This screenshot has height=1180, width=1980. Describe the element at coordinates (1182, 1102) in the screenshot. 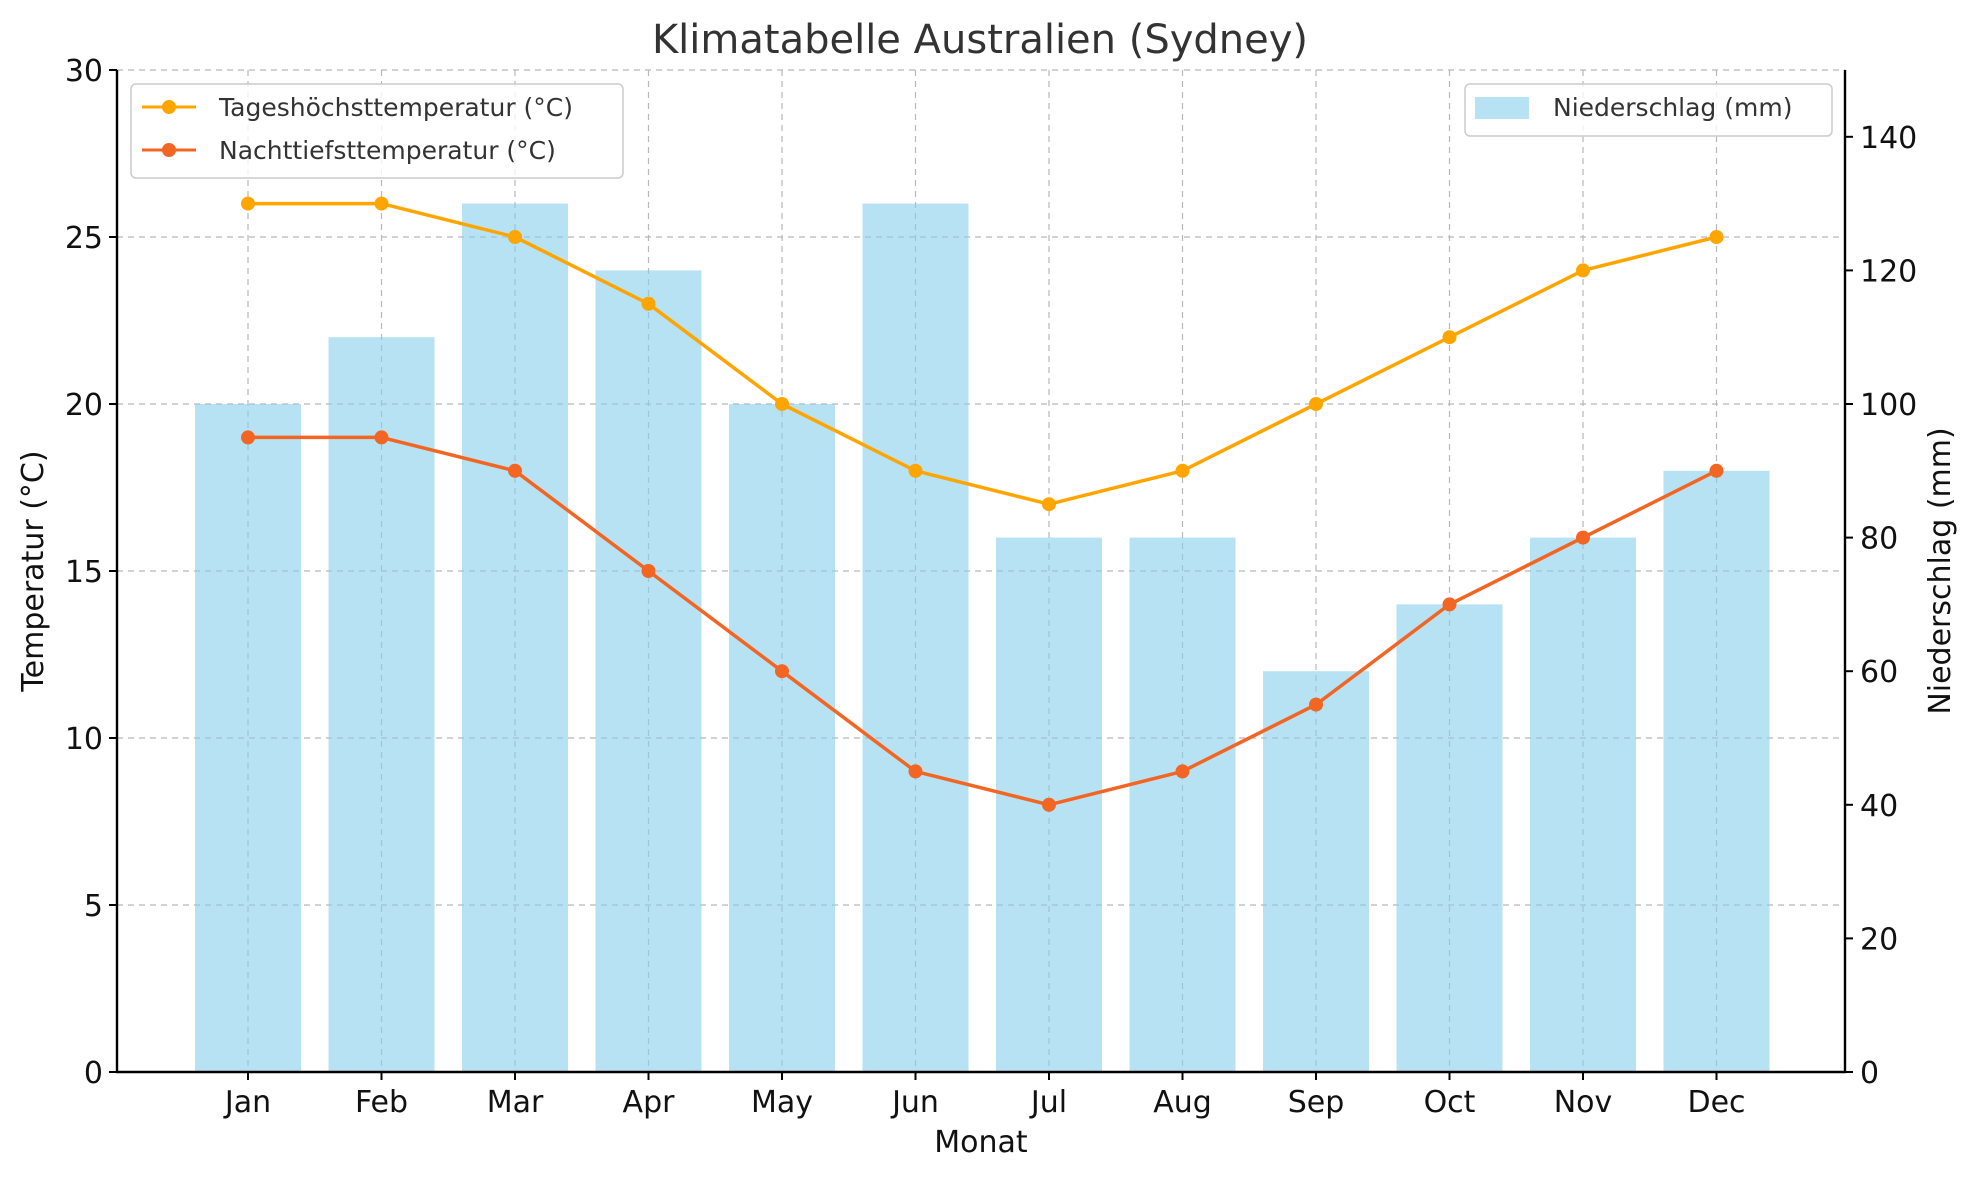

I see `x-tick-label-aug: Aug` at that location.